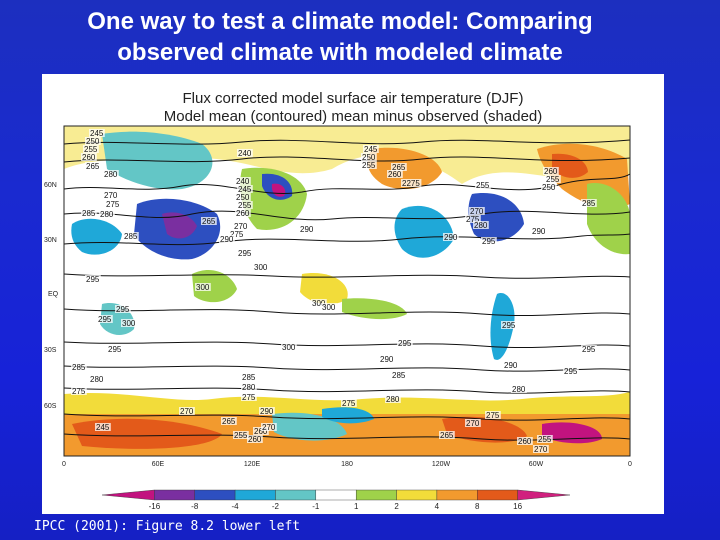 This screenshot has width=720, height=540. Describe the element at coordinates (477, 506) in the screenshot. I see `colorbar-tick-label: 8` at that location.